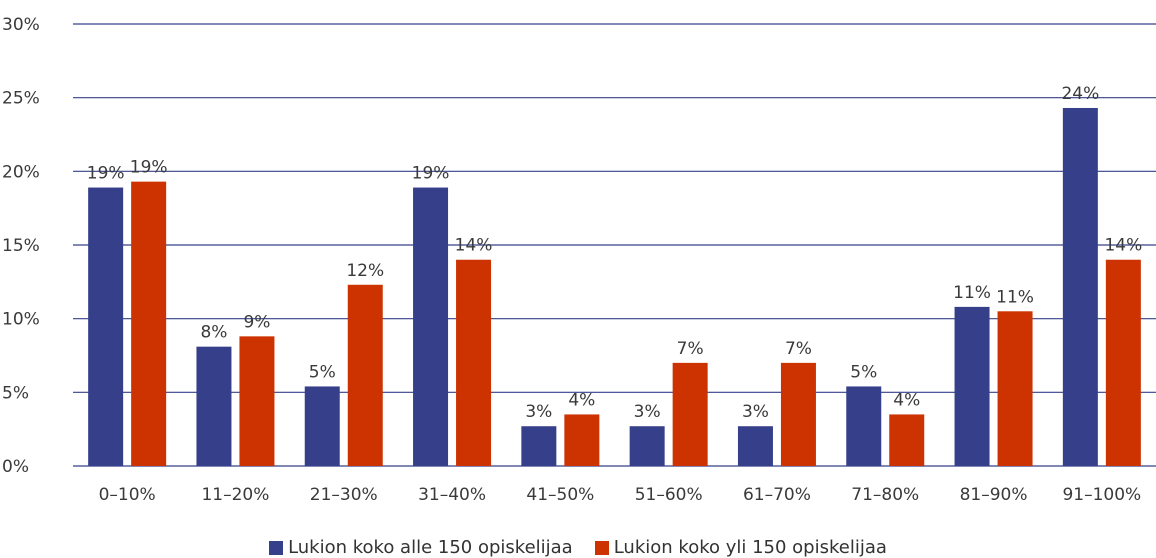 The width and height of the screenshot is (1156, 558). What do you see at coordinates (344, 495) in the screenshot?
I see `x-tick-label: 21–30%` at bounding box center [344, 495].